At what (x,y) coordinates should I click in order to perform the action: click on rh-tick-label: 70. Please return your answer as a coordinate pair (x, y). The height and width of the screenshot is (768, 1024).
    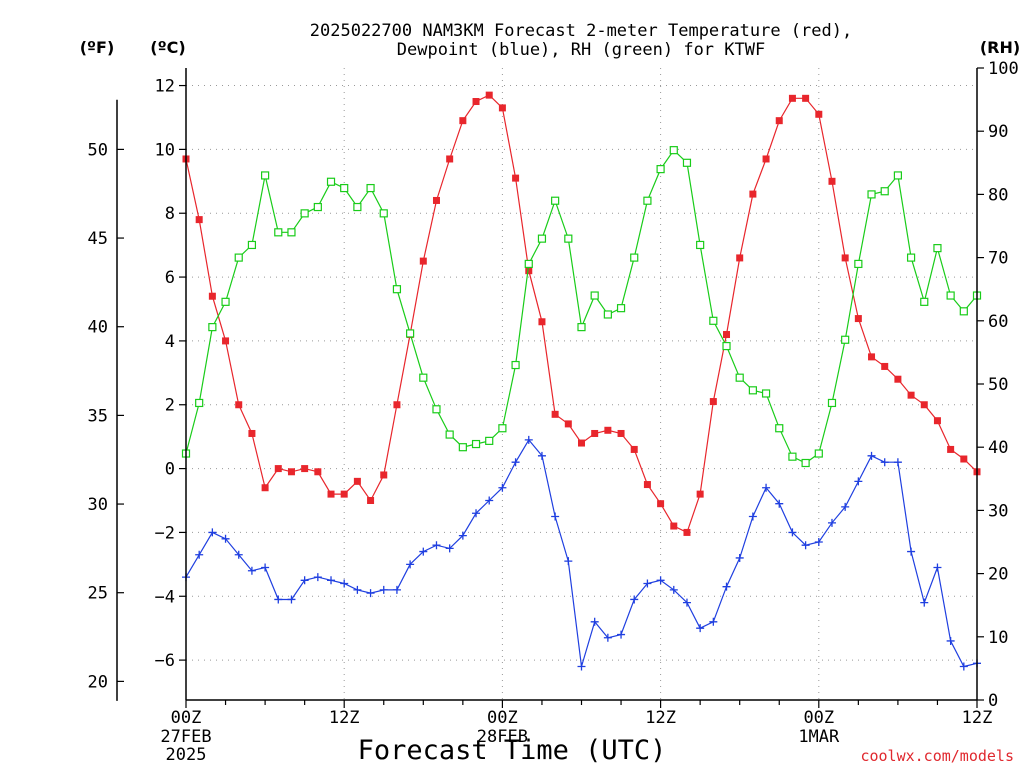
    Looking at the image, I should click on (998, 259).